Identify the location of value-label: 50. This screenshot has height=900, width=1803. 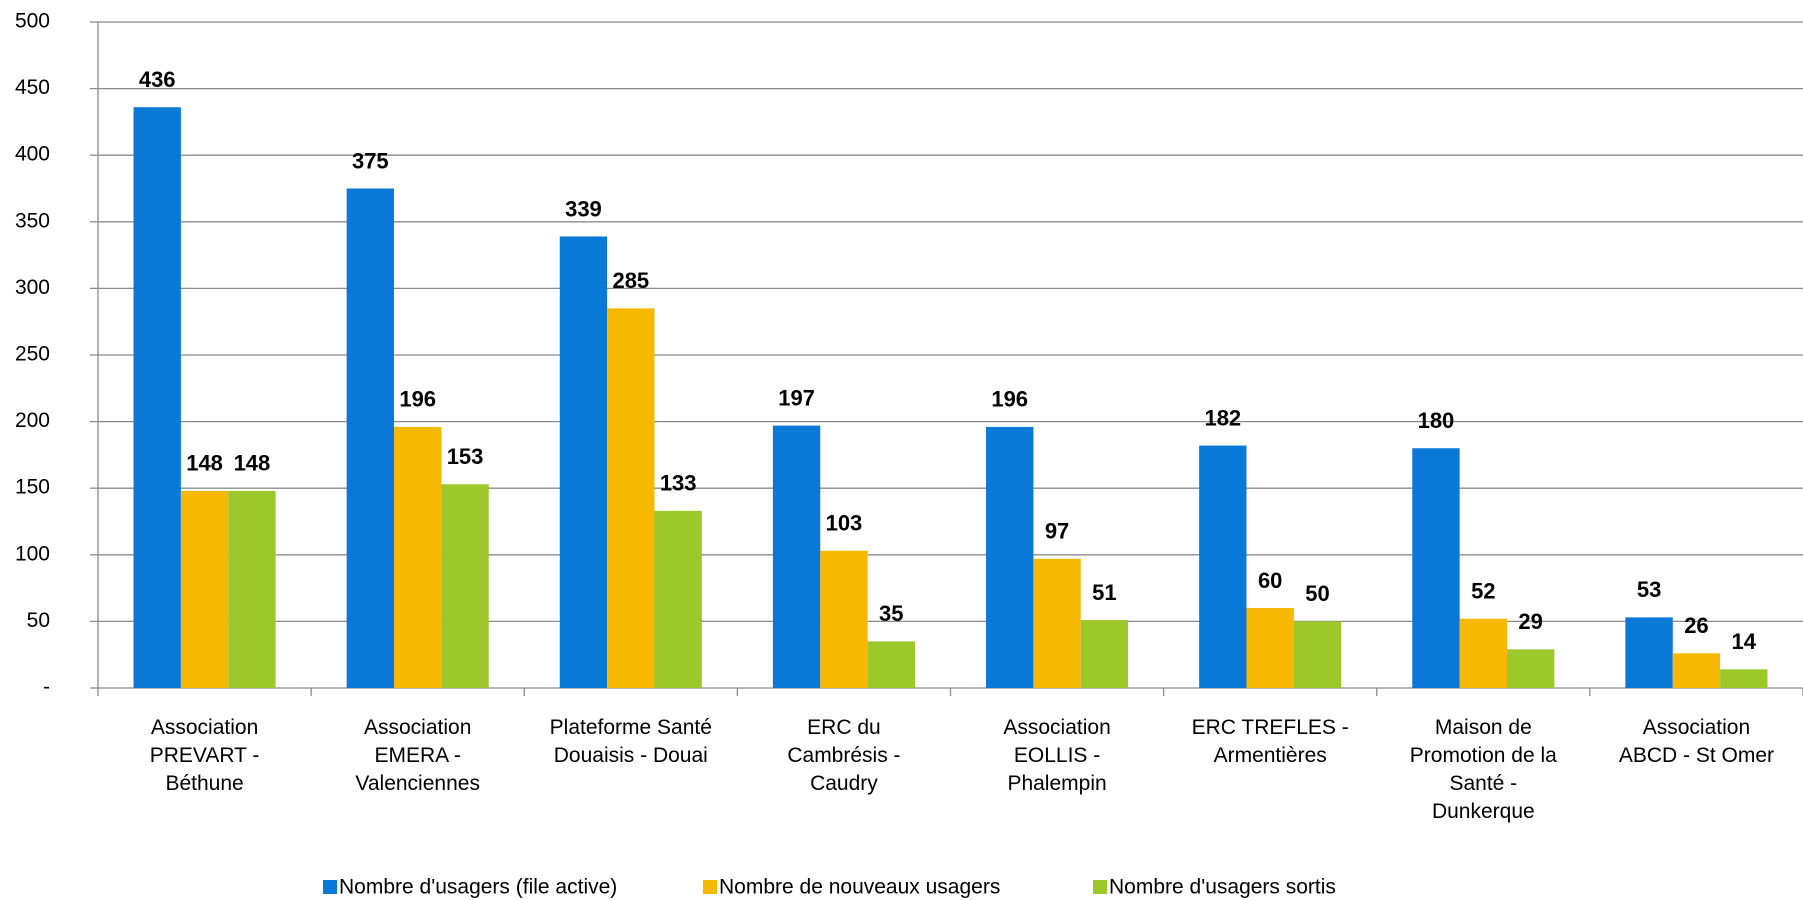
(1317, 593).